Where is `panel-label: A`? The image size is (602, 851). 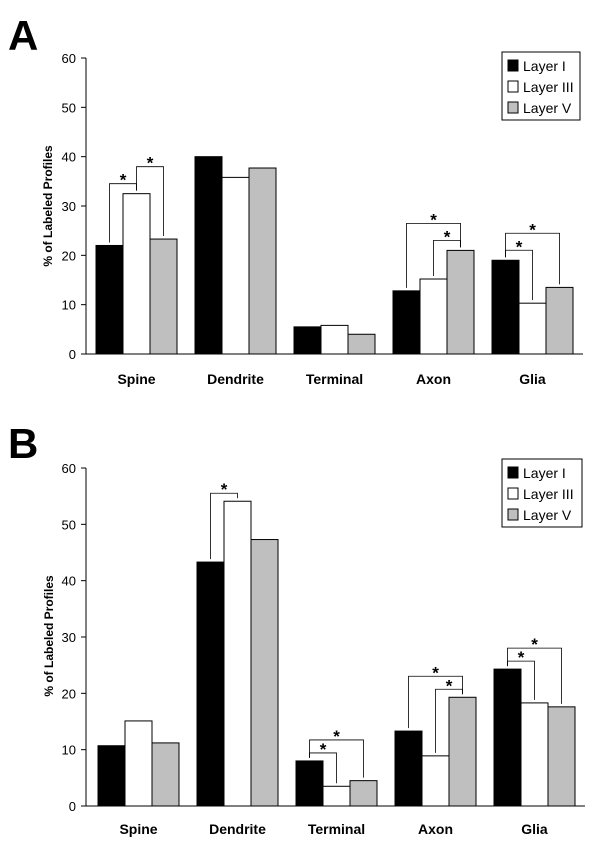
panel-label: A is located at coordinates (23, 35).